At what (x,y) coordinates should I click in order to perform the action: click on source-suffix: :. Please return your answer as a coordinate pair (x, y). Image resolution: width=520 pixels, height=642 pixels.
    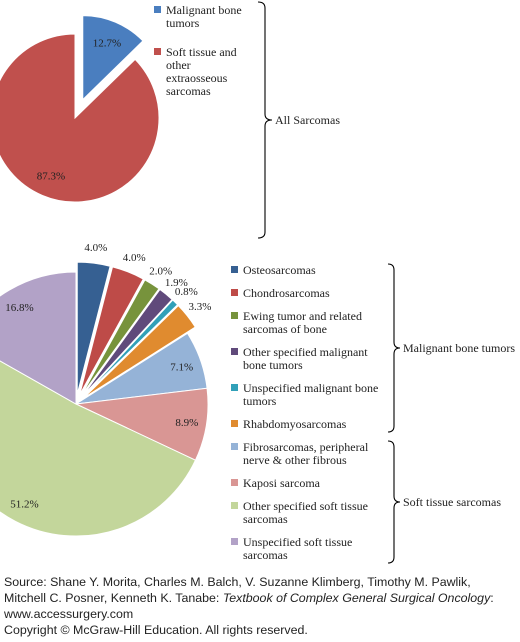
    Looking at the image, I should click on (492, 598).